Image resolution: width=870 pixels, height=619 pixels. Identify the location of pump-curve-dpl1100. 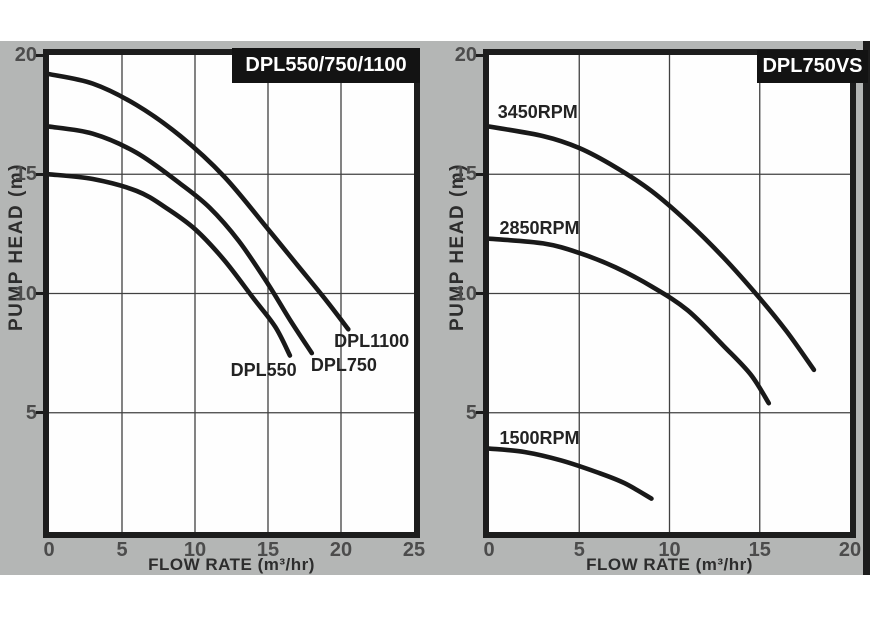
(200, 201).